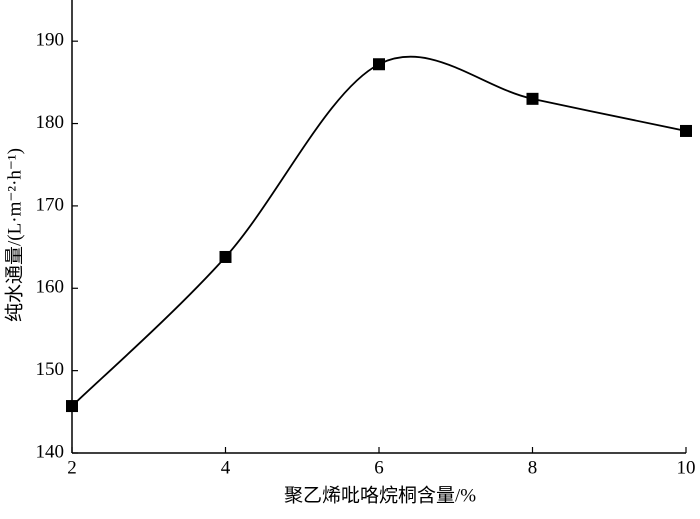  Describe the element at coordinates (50, 369) in the screenshot. I see `y-tick-label: 150` at that location.